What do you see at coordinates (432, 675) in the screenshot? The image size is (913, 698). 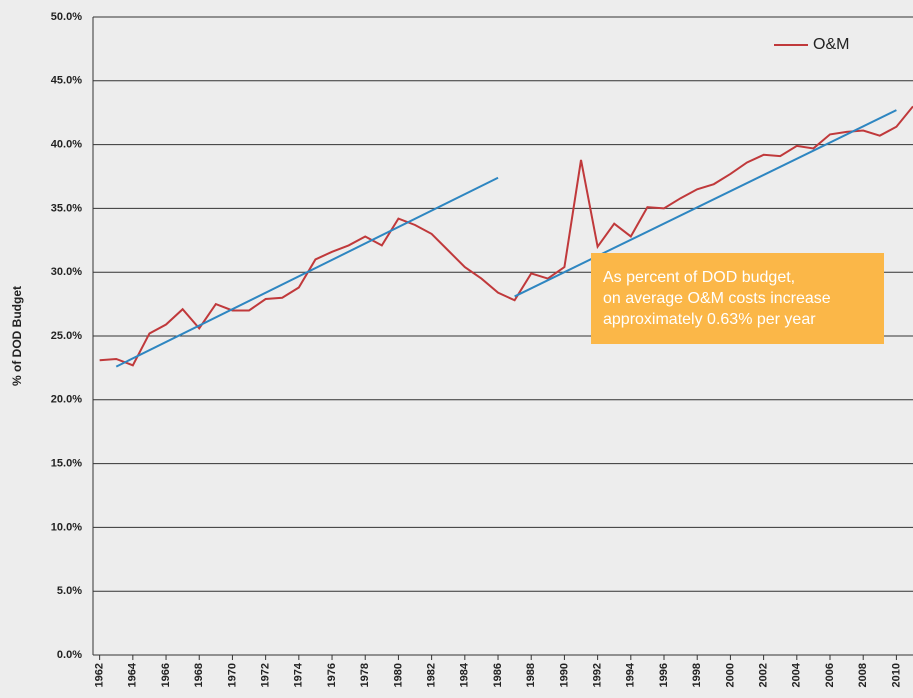 I see `x-tick-label: 1982` at bounding box center [432, 675].